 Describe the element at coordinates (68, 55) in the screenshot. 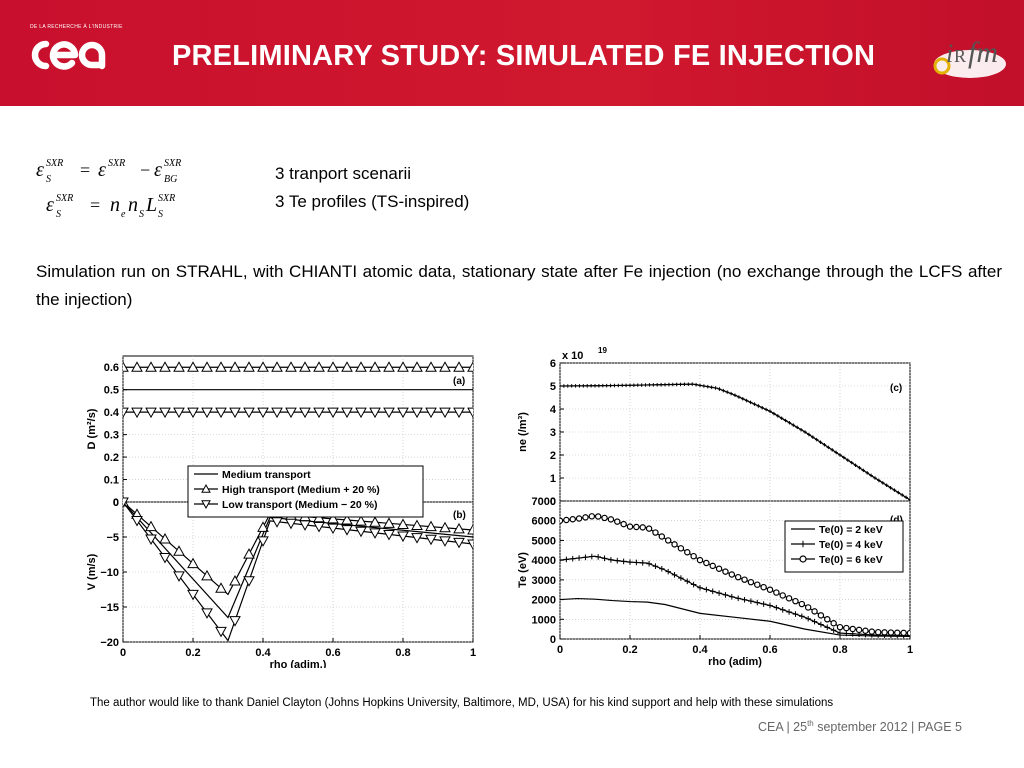

I see `cea-logo` at that location.